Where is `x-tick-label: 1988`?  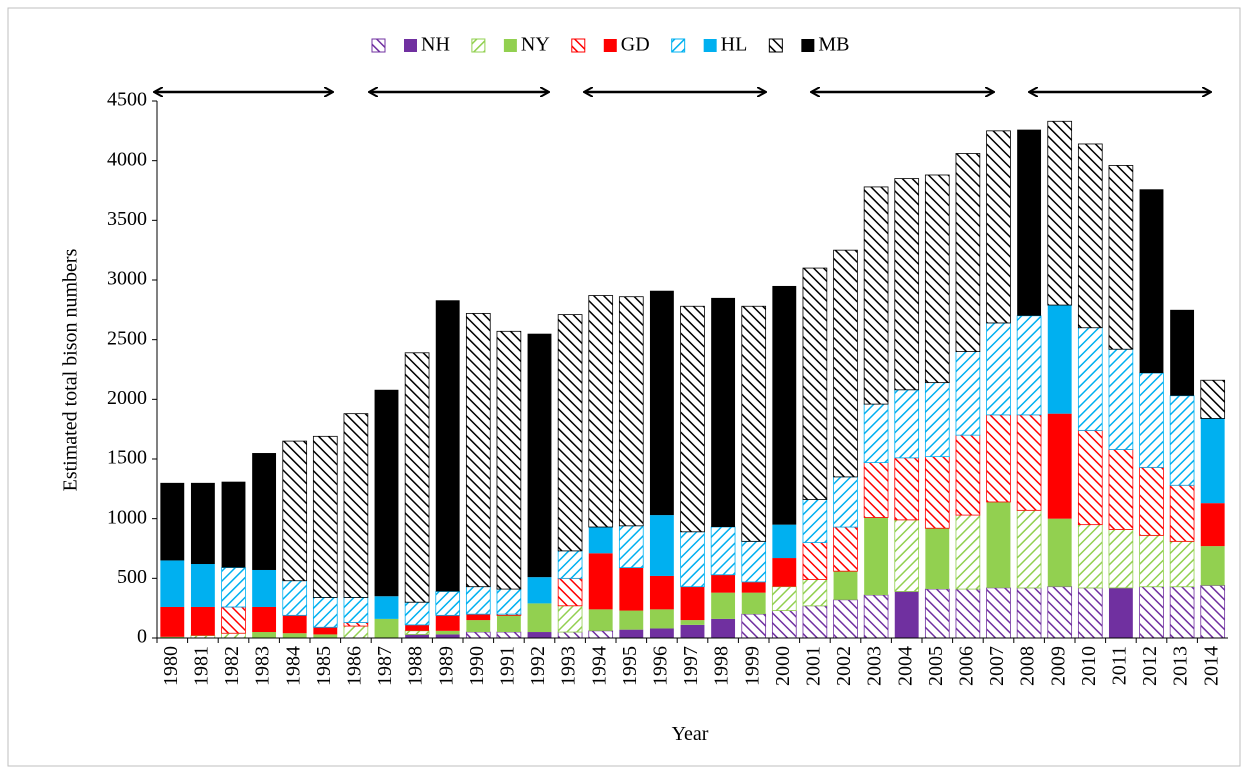 x-tick-label: 1988 is located at coordinates (416, 666).